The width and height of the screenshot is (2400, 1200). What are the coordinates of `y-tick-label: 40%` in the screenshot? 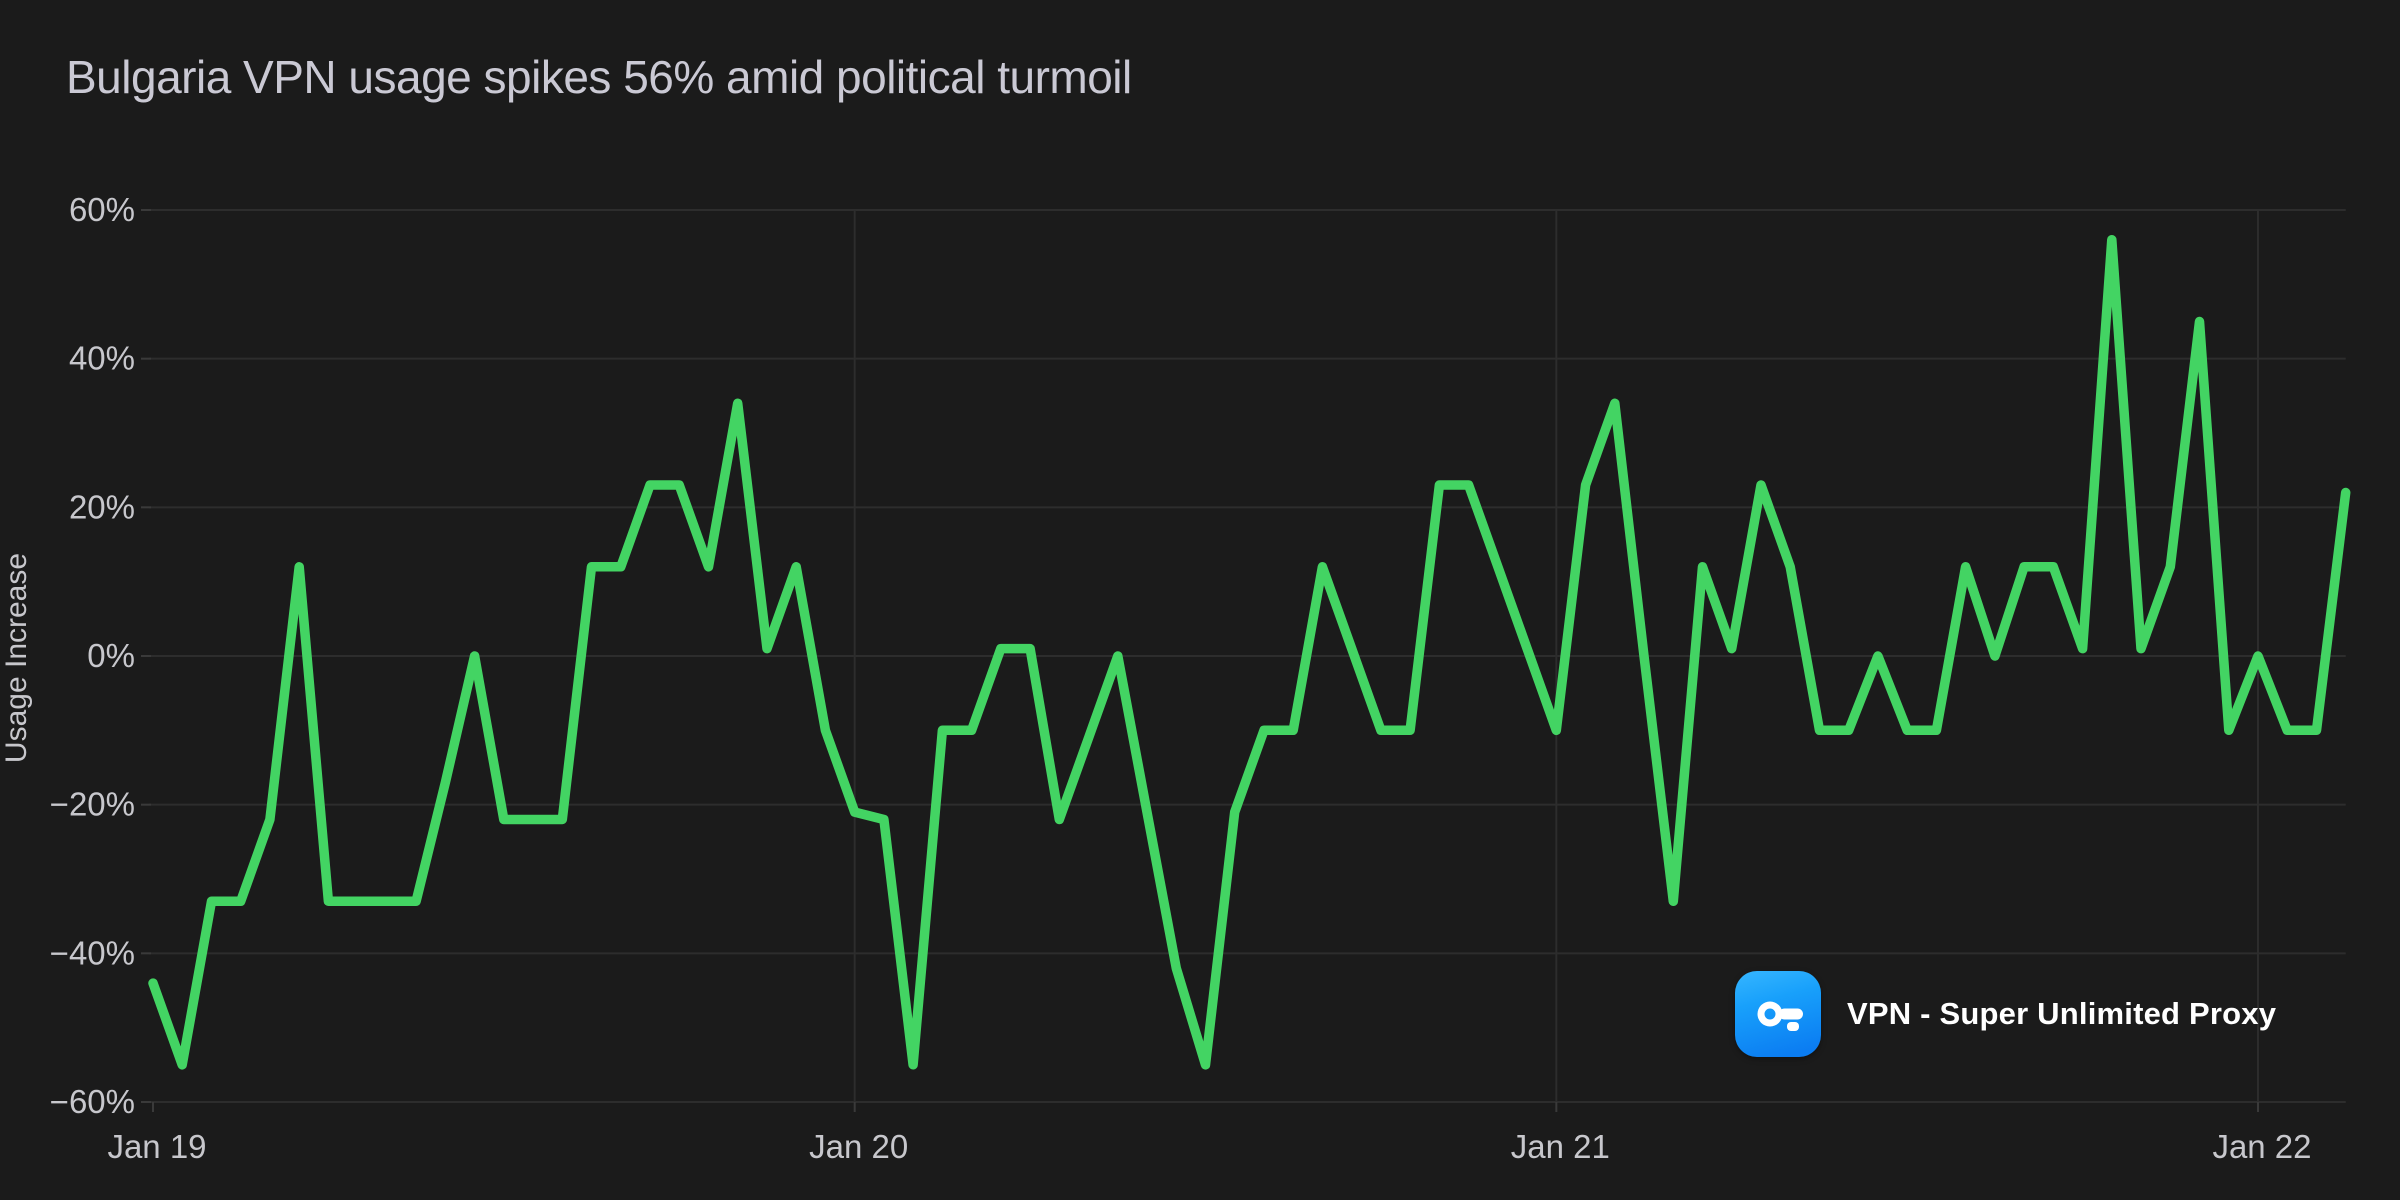 It's located at (102, 358).